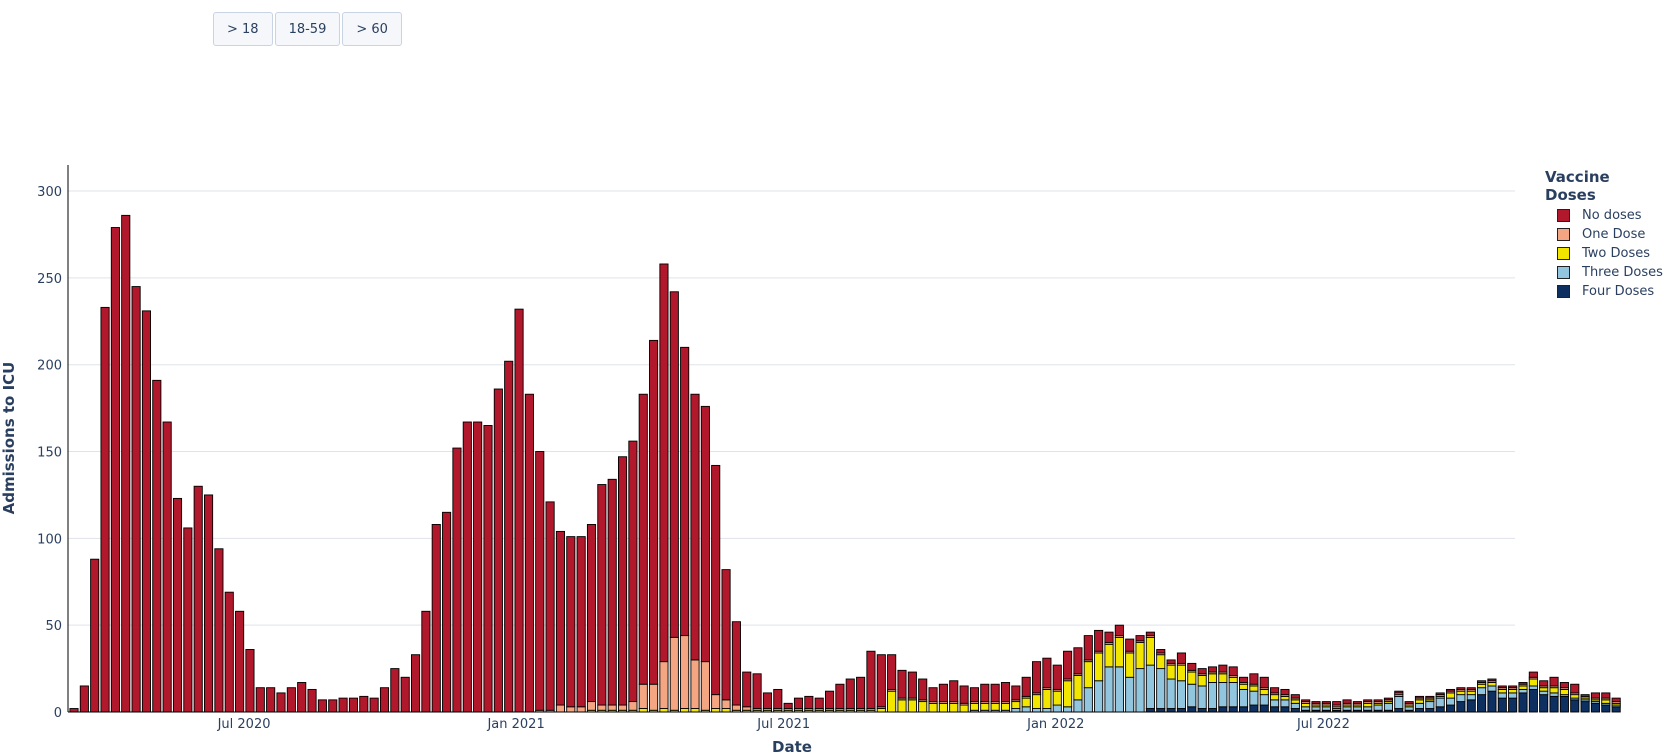 The width and height of the screenshot is (1664, 756). I want to click on x-tick-label: Jan 2022, so click(1055, 724).